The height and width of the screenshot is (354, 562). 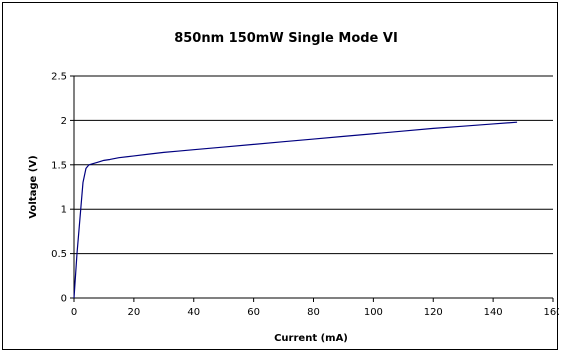 I want to click on x-tick-label: 0, so click(x=74, y=312).